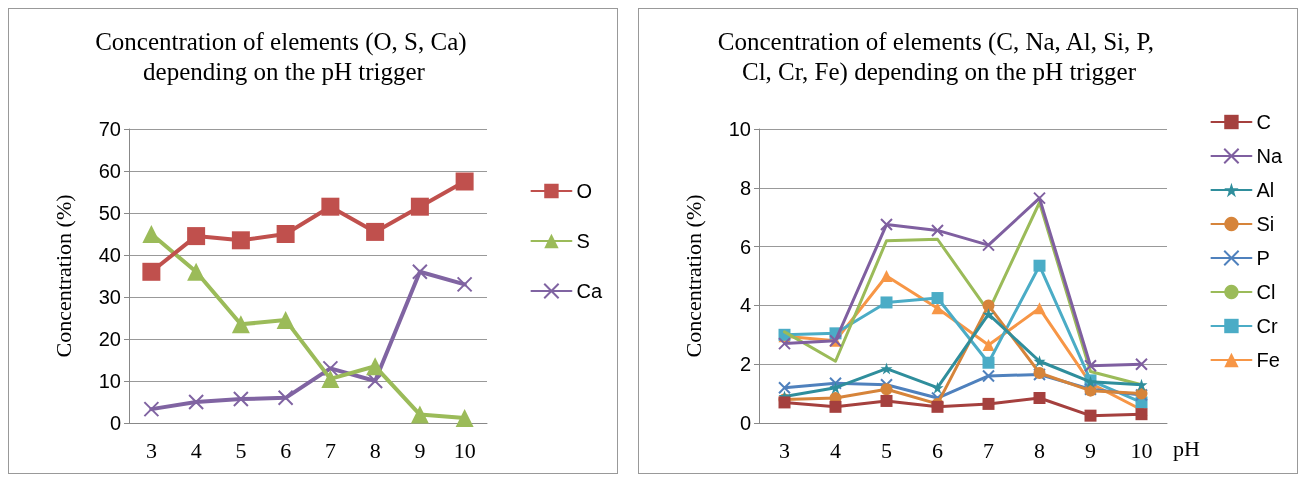  Describe the element at coordinates (1263, 258) in the screenshot. I see `legend-label: P` at that location.